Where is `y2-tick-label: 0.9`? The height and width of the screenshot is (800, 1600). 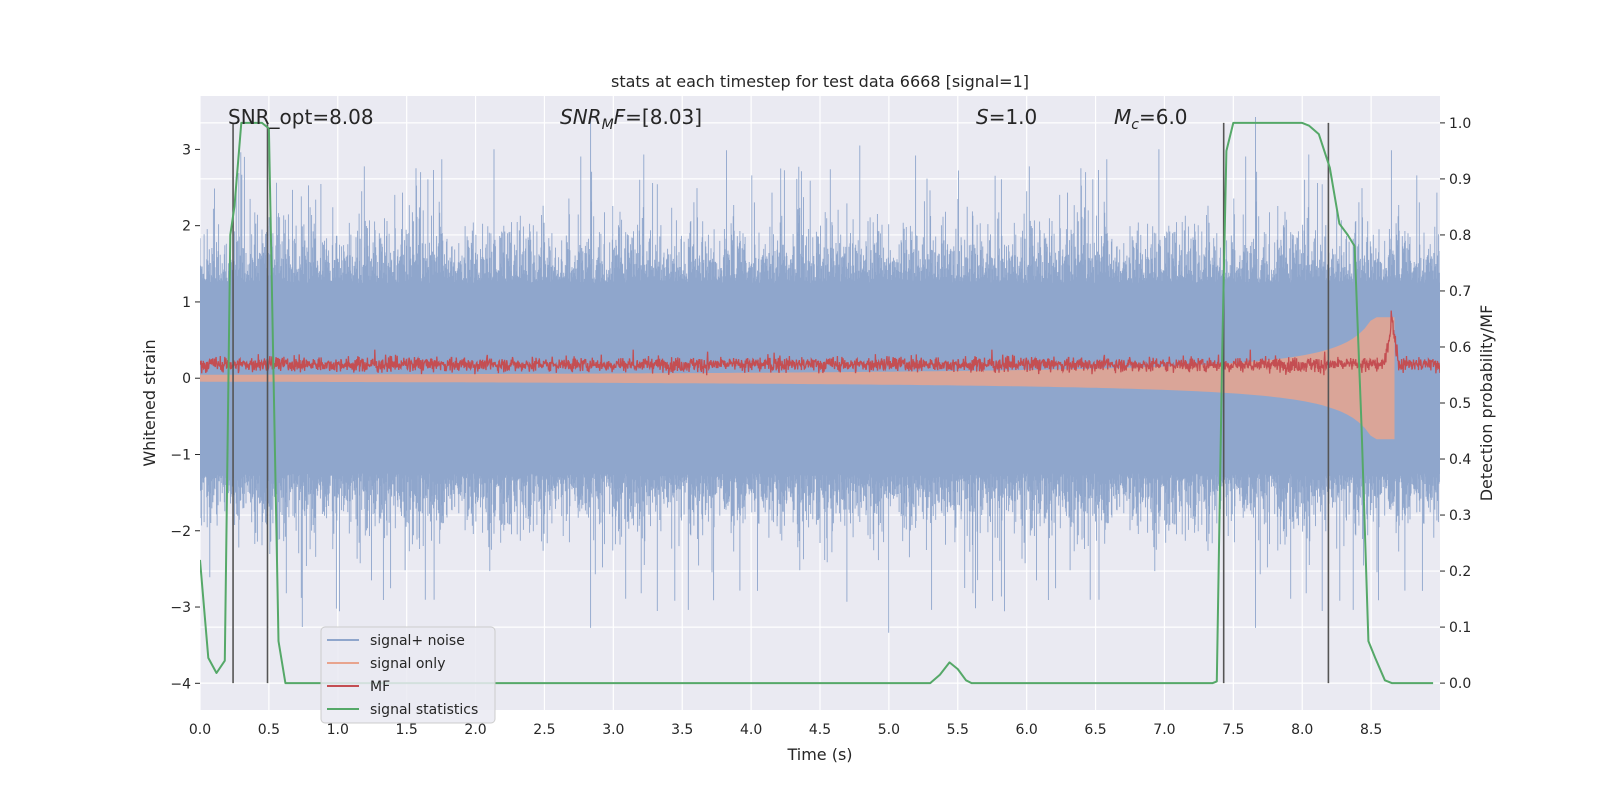
y2-tick-label: 0.9 is located at coordinates (1460, 180).